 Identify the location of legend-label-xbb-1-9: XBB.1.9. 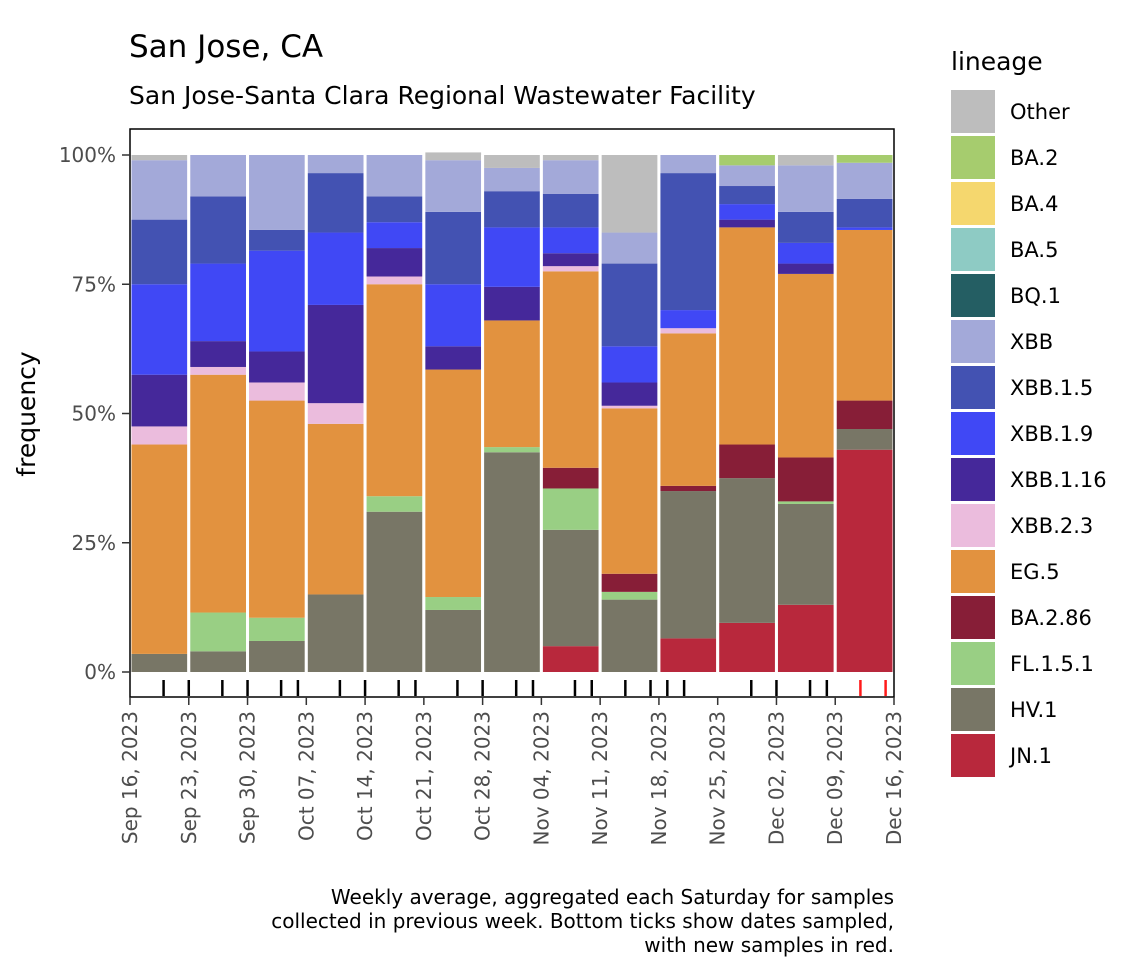
(1051, 434).